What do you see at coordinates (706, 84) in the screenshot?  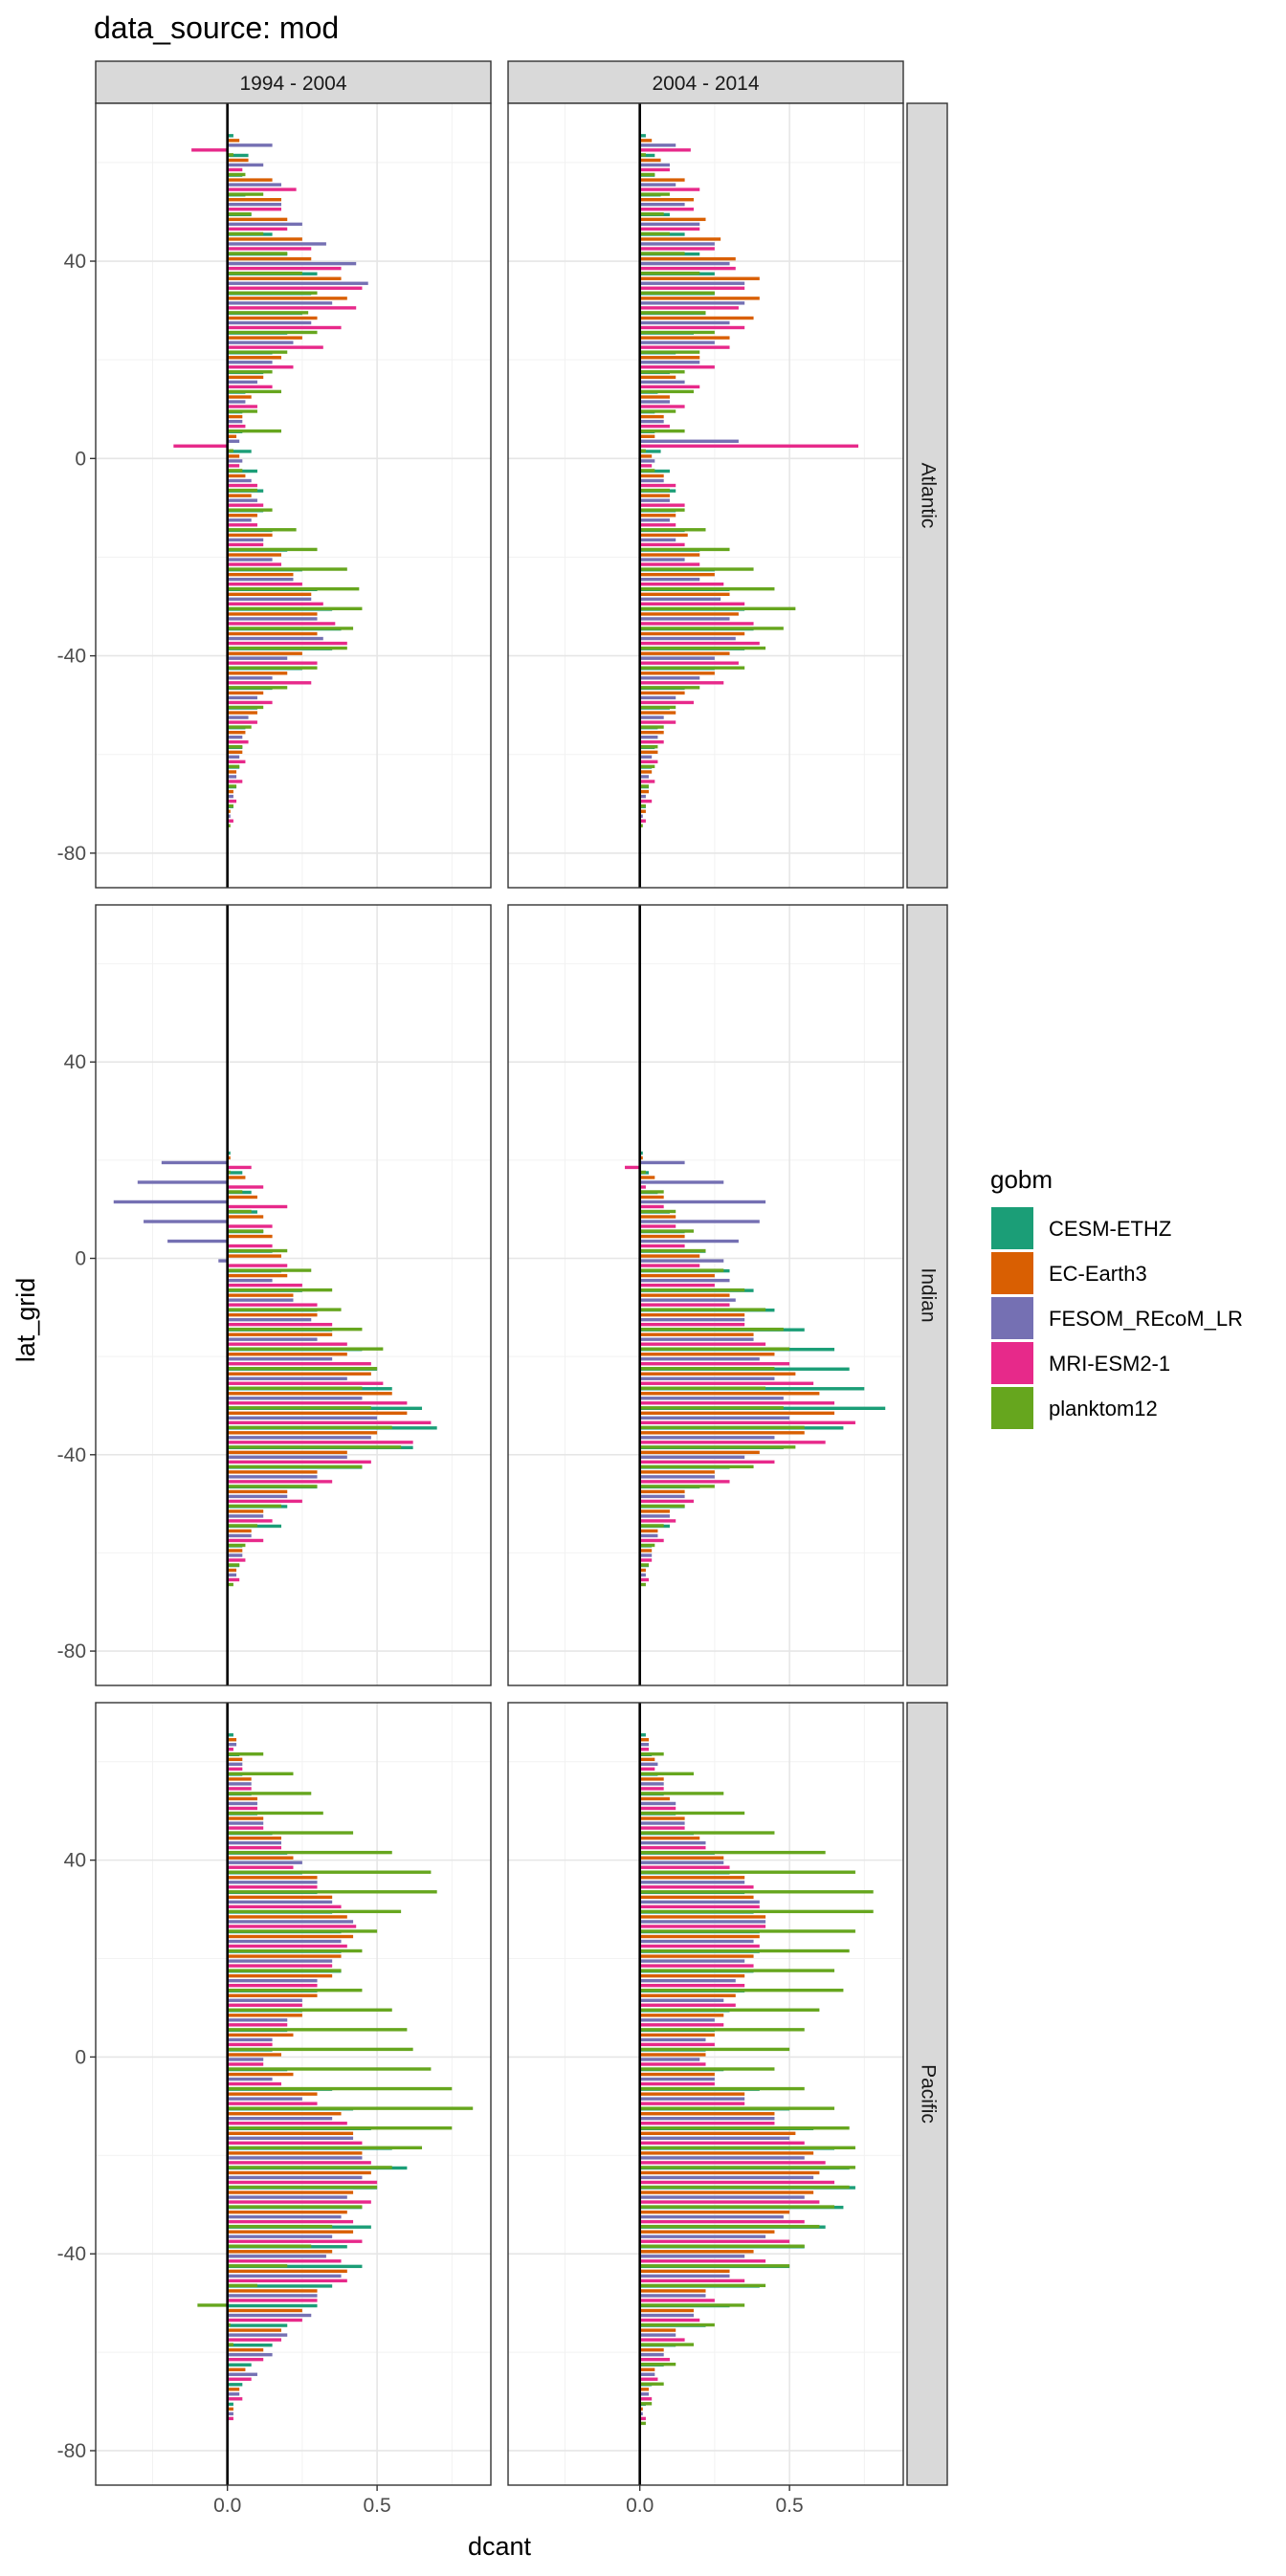 I see `facet-strip-col-label: 2004 - 2014` at bounding box center [706, 84].